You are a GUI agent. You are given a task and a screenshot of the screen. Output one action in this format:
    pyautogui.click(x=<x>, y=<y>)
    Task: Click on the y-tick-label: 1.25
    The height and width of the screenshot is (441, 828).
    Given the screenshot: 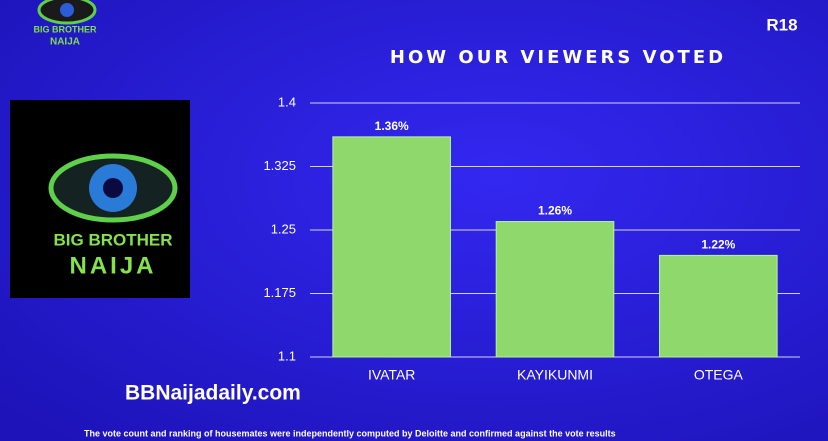 What is the action you would take?
    pyautogui.click(x=283, y=228)
    